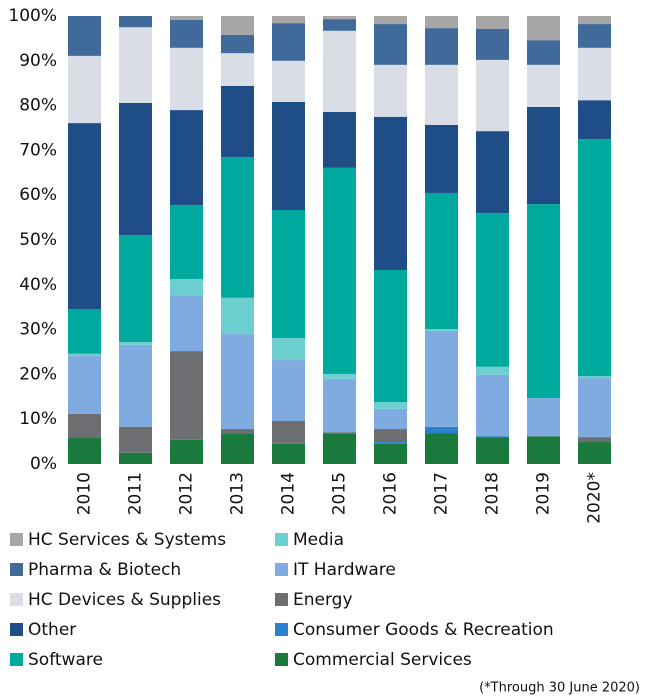  I want to click on y-tick-label: 90%, so click(38, 61).